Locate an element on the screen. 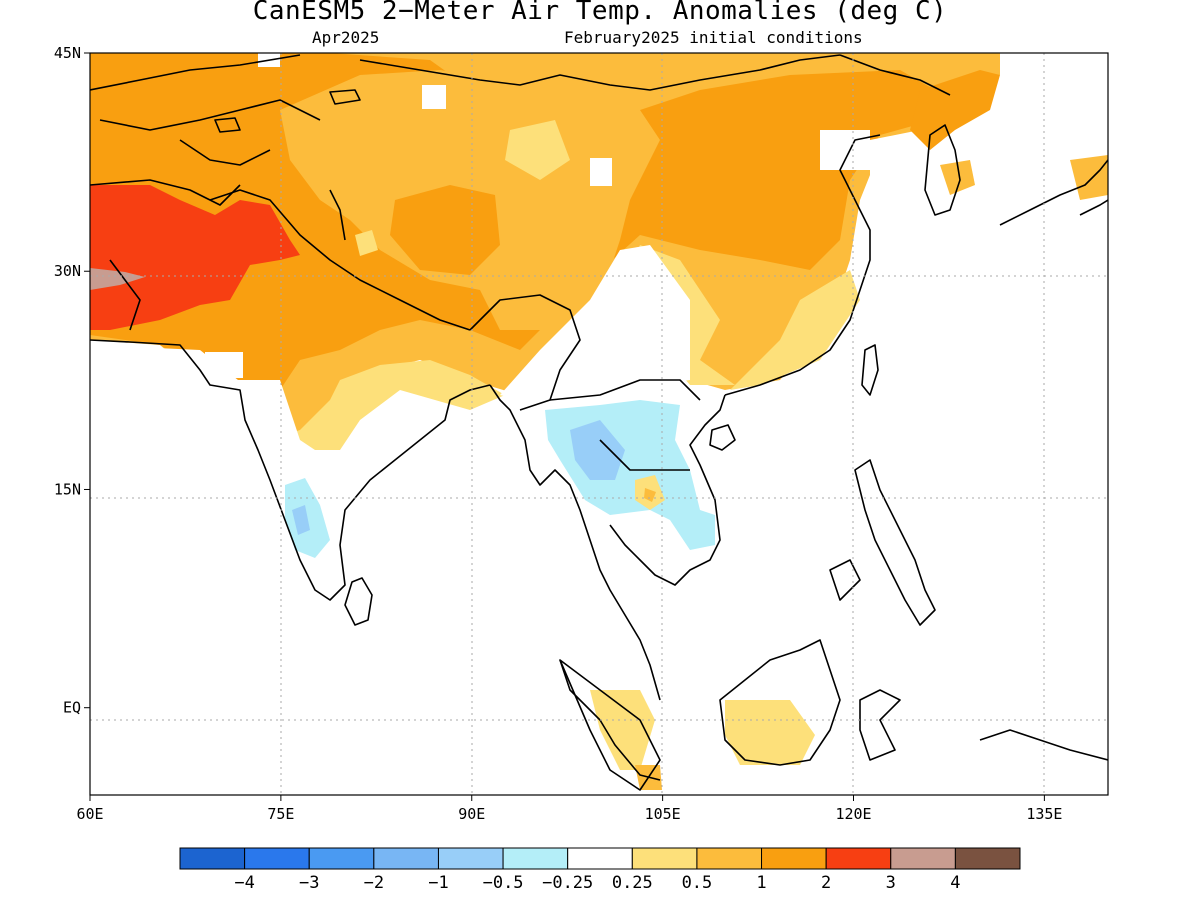  lon-tick-label: 90E is located at coordinates (471, 814).